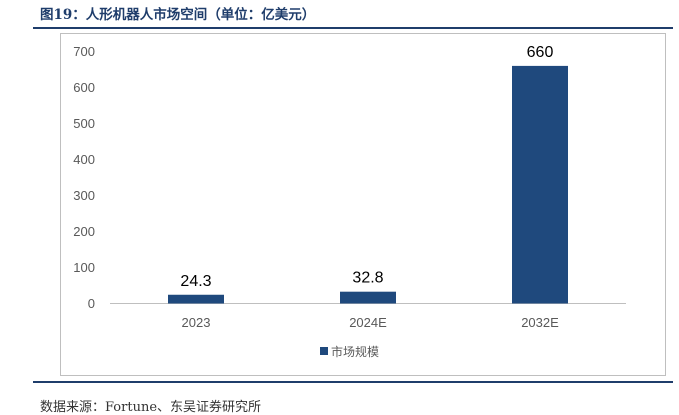 This screenshot has width=679, height=415. What do you see at coordinates (84, 195) in the screenshot?
I see `y-tick-label: 300` at bounding box center [84, 195].